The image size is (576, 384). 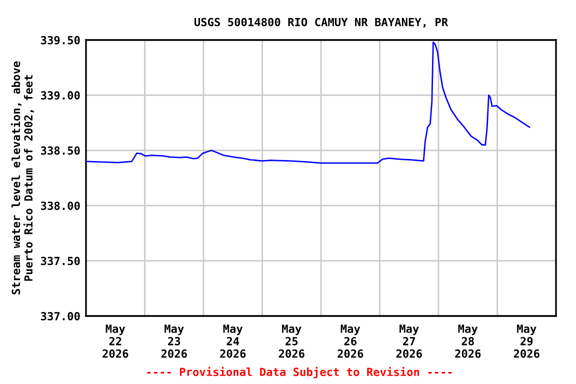 I want to click on y-axis-title: Stream water level elevation, above Puerto Rico Datum of 2002, feet, so click(x=22, y=177).